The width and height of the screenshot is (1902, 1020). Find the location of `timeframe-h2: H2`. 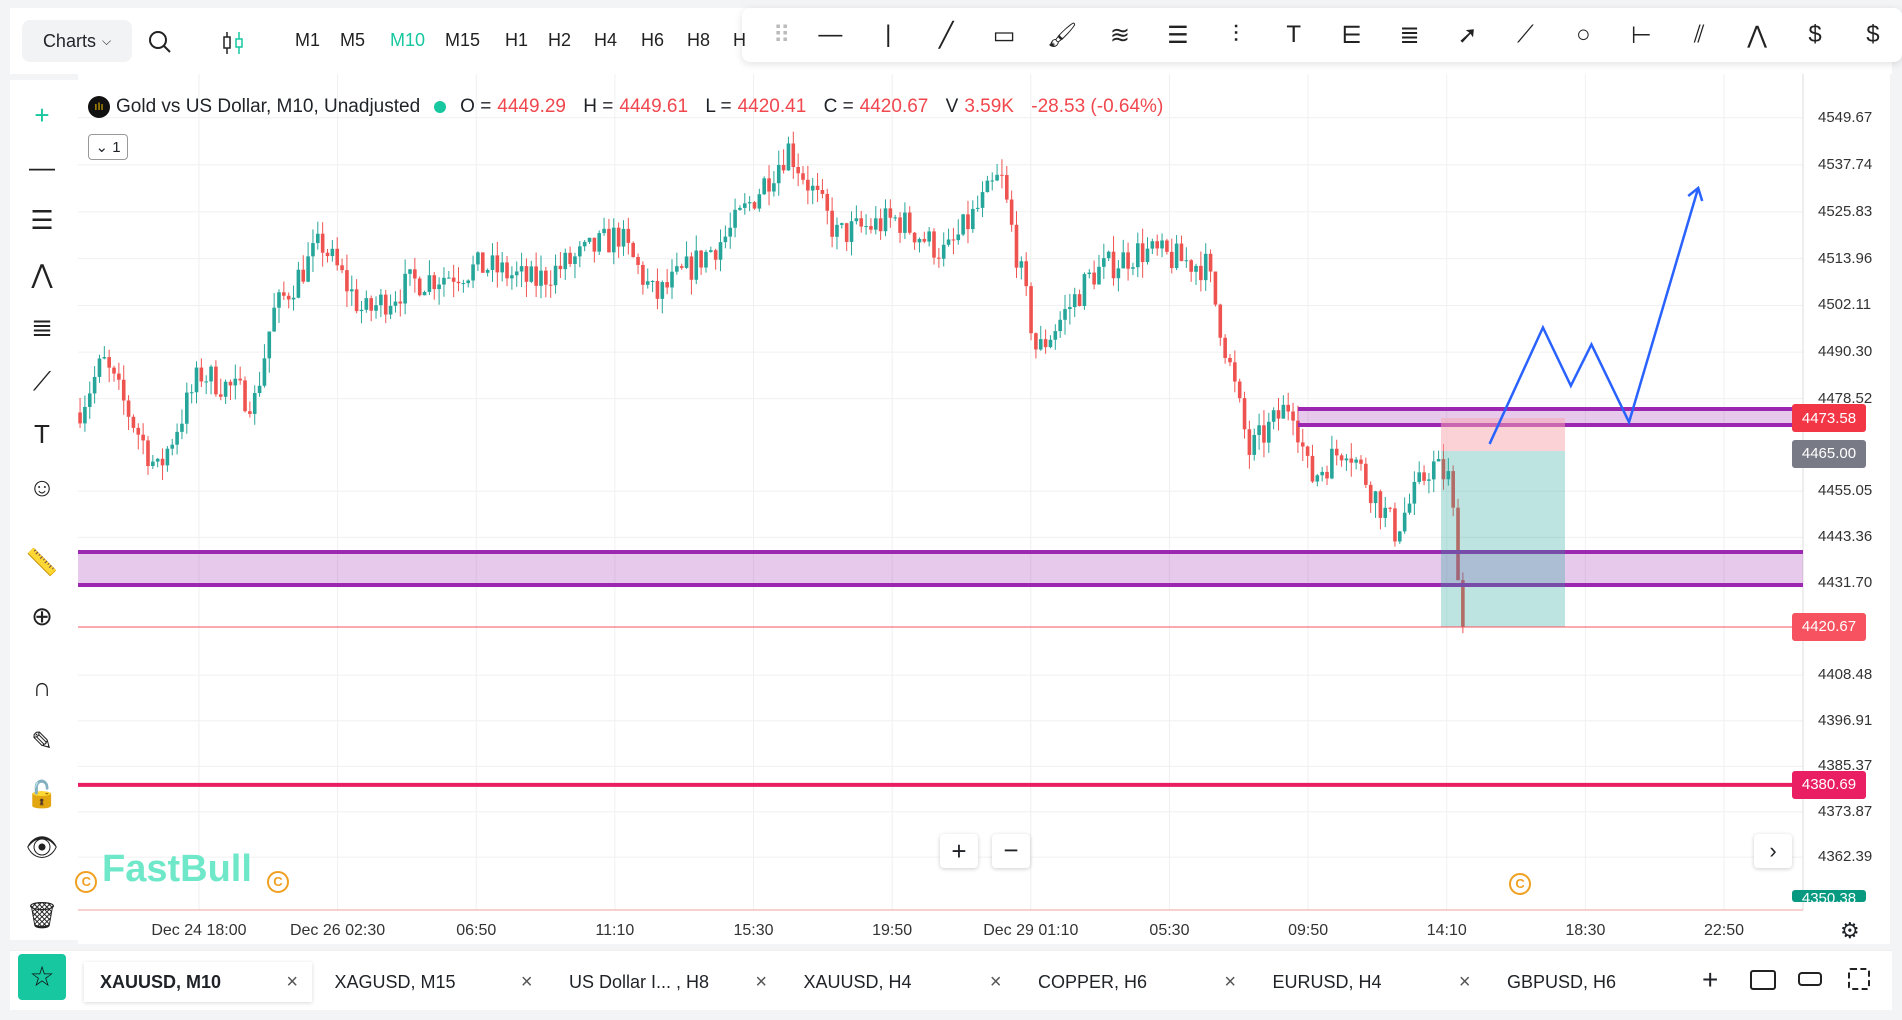

timeframe-h2: H2 is located at coordinates (560, 40).